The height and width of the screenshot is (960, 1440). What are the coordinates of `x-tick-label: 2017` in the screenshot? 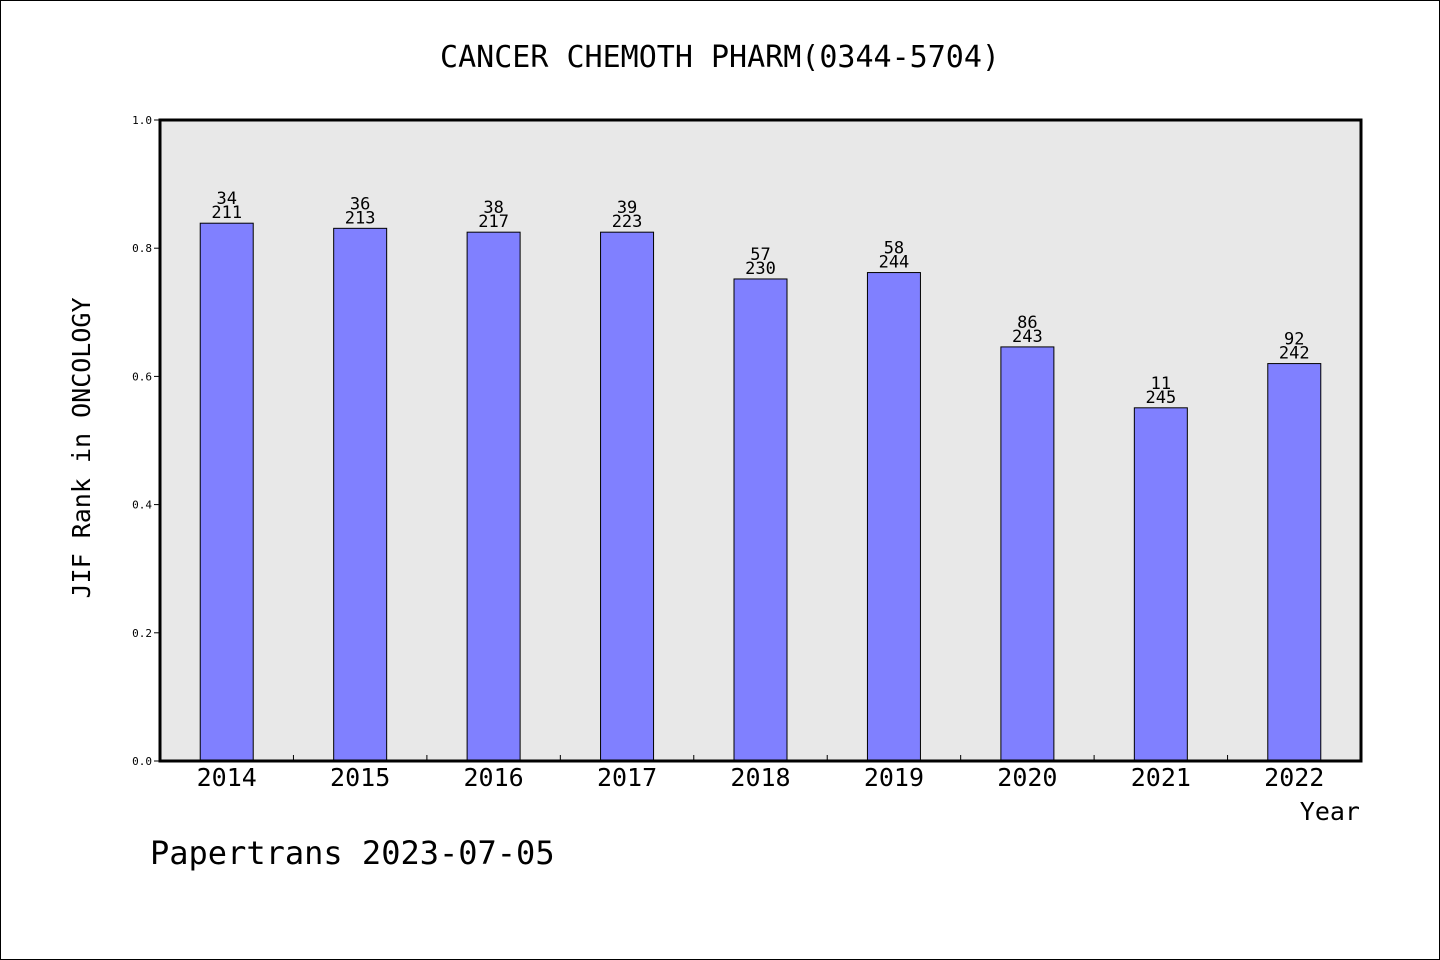 It's located at (627, 777).